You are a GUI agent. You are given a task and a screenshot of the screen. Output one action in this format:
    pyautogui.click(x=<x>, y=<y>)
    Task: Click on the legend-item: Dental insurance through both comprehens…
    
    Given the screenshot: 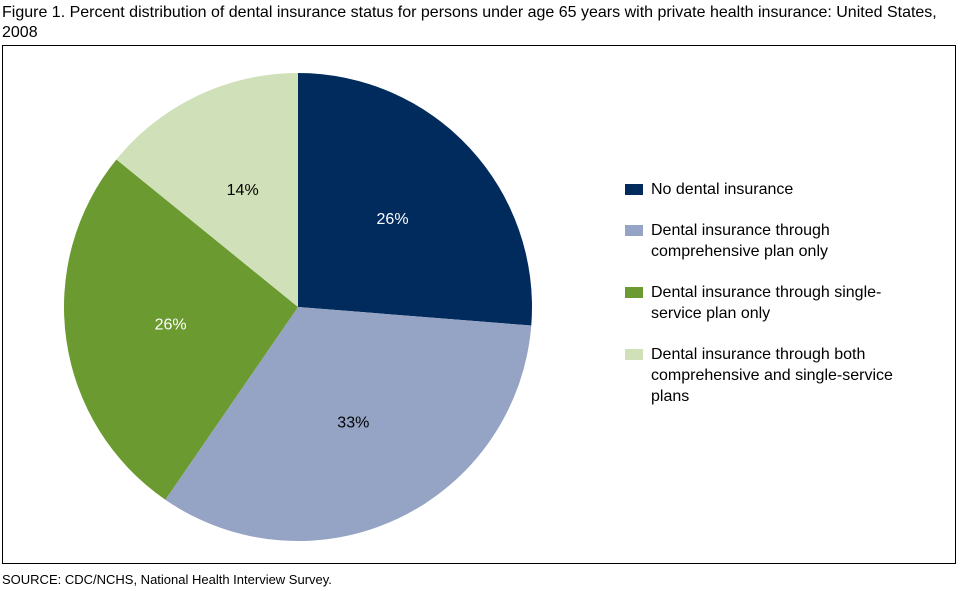 What is the action you would take?
    pyautogui.click(x=760, y=375)
    